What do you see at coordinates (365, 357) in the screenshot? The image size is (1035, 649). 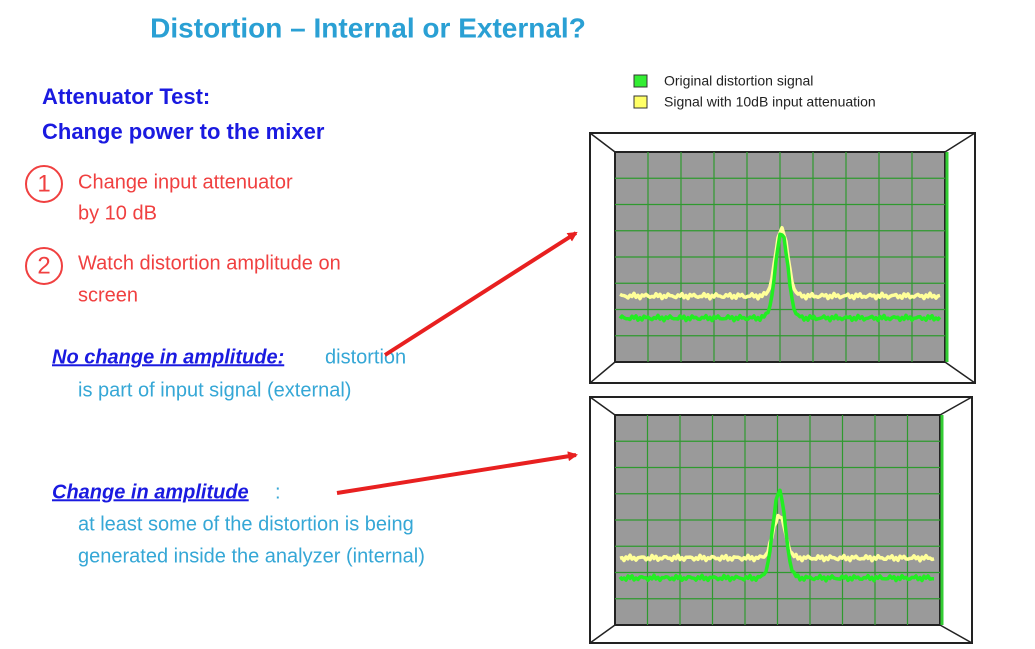 I see `conclusion-text: distortion` at bounding box center [365, 357].